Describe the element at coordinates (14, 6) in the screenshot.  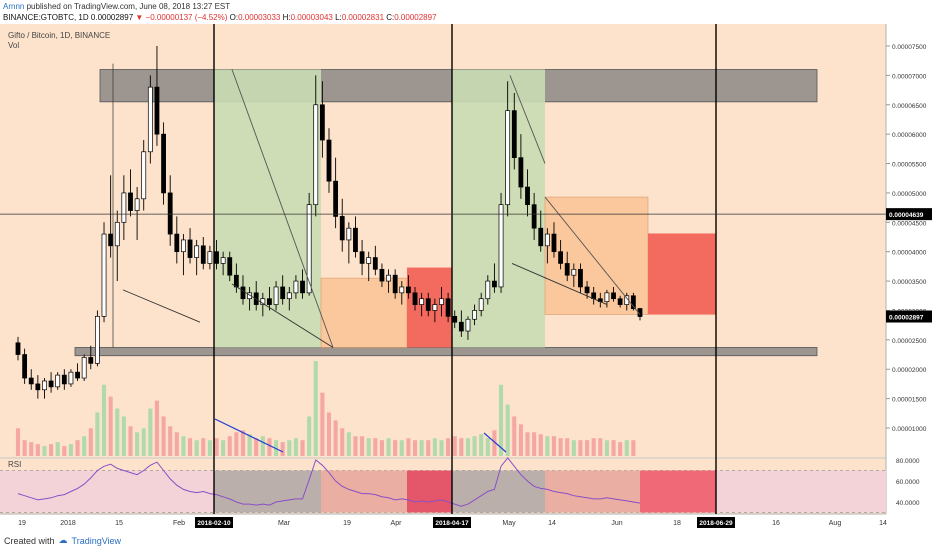
I see `author-link: Arnnn` at that location.